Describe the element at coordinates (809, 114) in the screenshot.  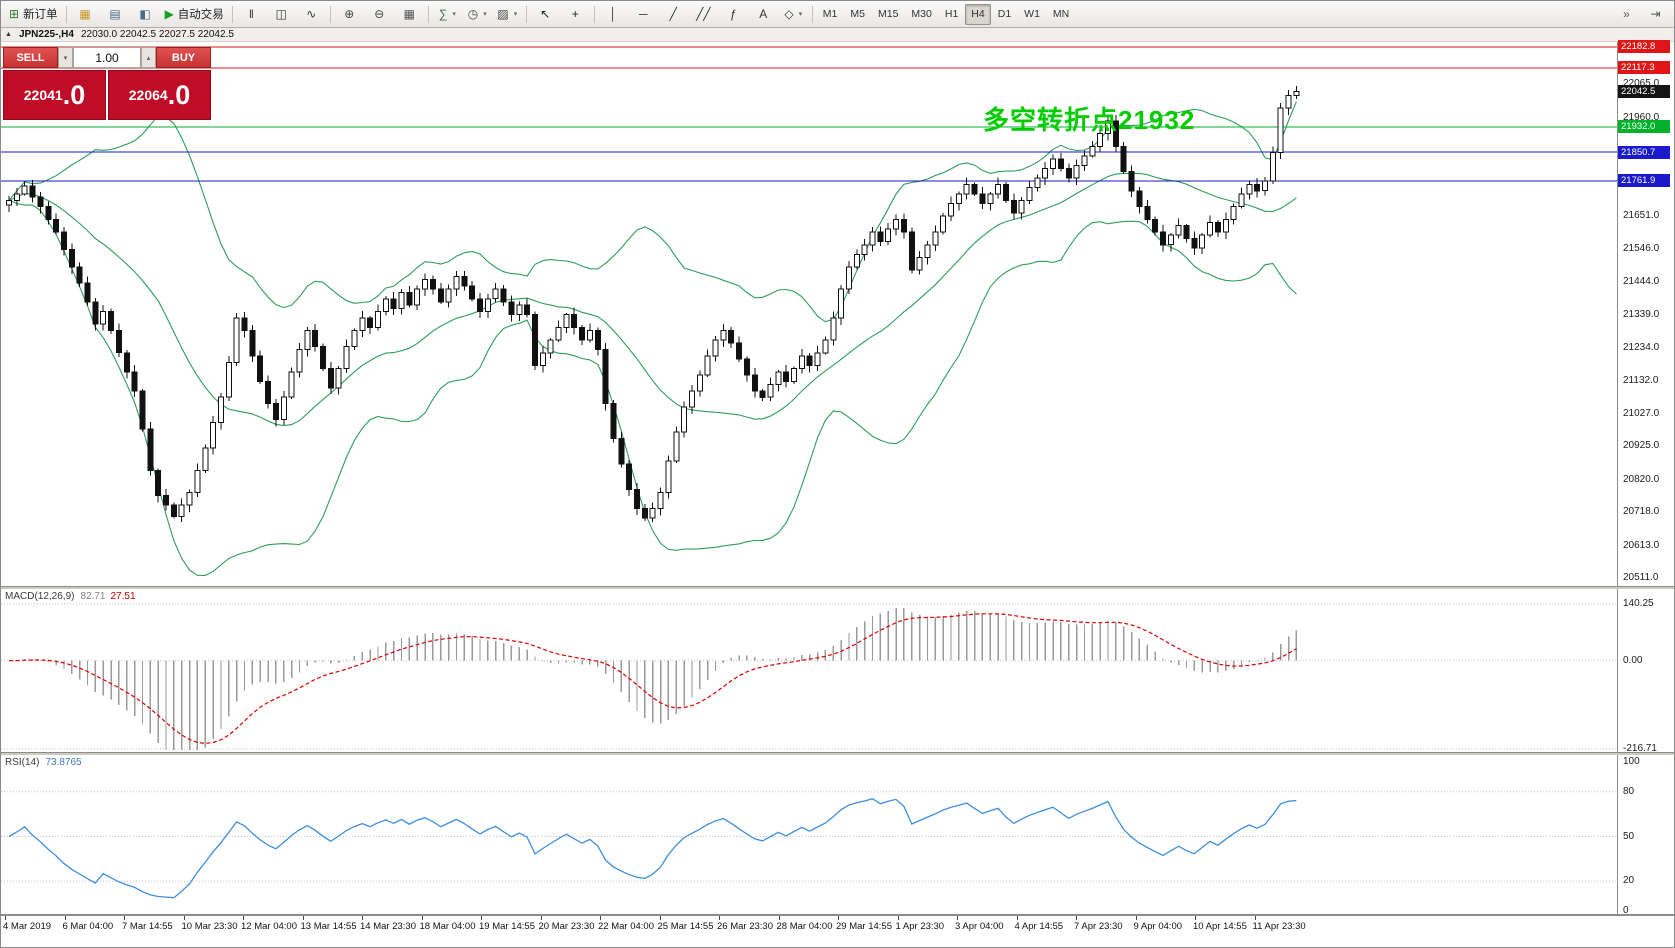
I see `horizontal-price-lines` at that location.